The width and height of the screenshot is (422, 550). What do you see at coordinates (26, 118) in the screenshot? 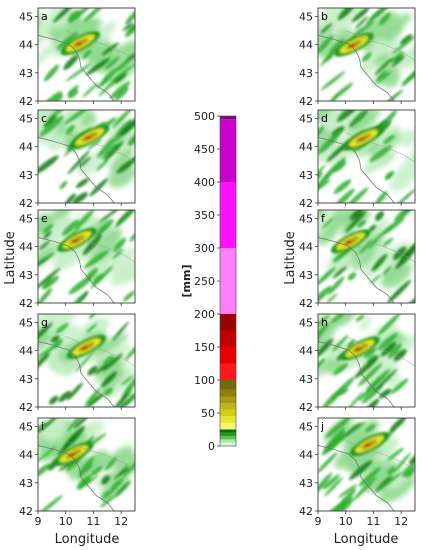
I see `y-tick-label: 45` at bounding box center [26, 118].